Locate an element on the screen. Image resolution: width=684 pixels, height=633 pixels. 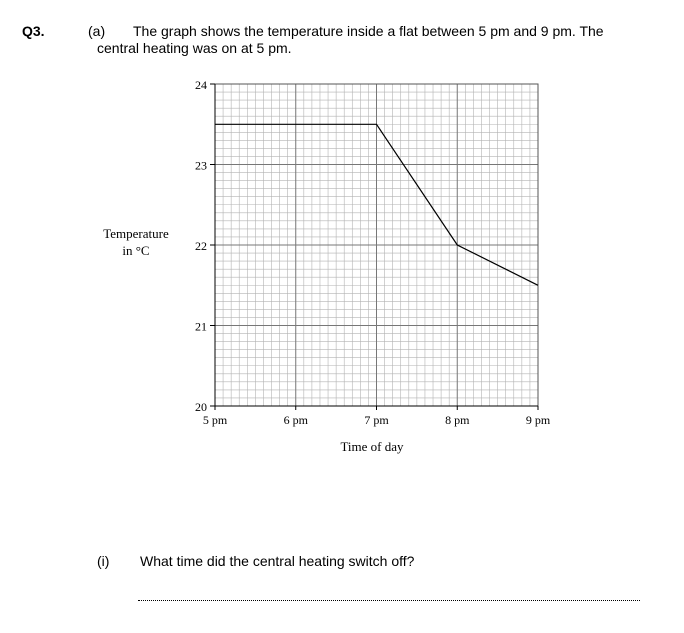
data-series is located at coordinates (377, 204).